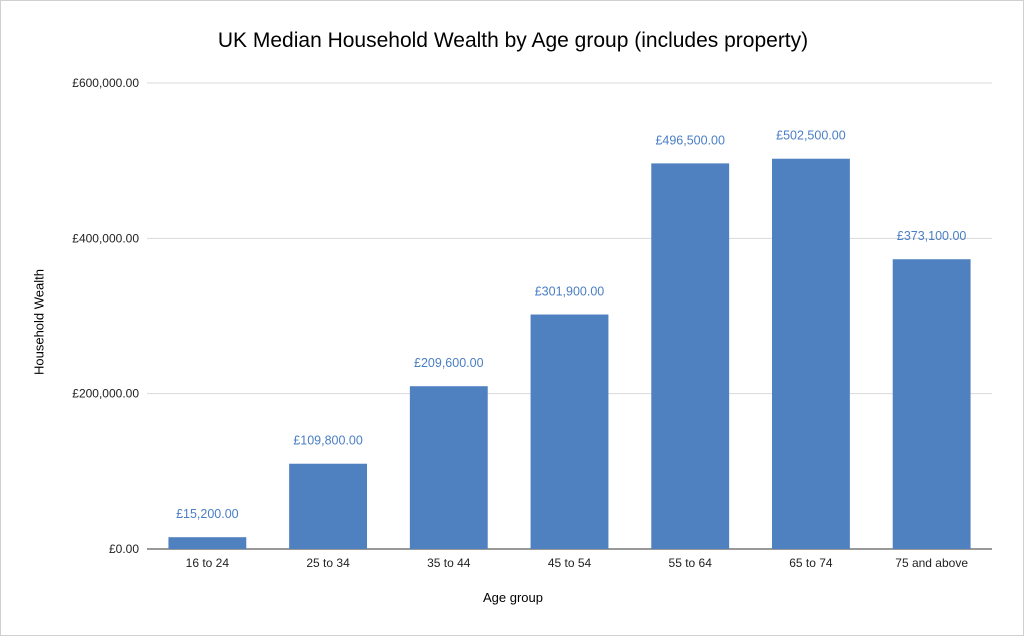 The image size is (1024, 636). What do you see at coordinates (931, 563) in the screenshot?
I see `x-tick-label: 75 and above` at bounding box center [931, 563].